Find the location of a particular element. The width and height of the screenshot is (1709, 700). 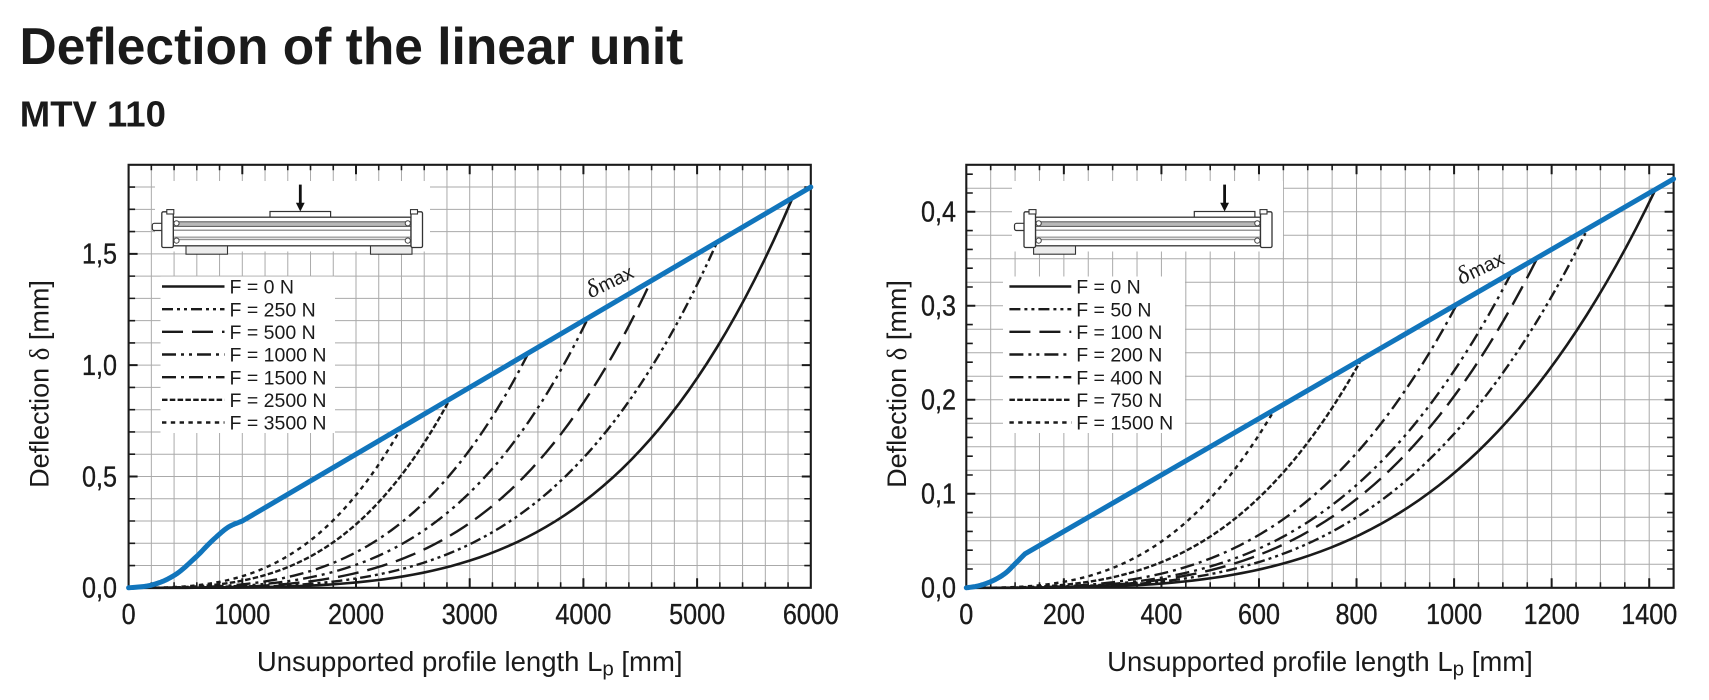

svg-text: F = 2500 N is located at coordinates (278, 401).